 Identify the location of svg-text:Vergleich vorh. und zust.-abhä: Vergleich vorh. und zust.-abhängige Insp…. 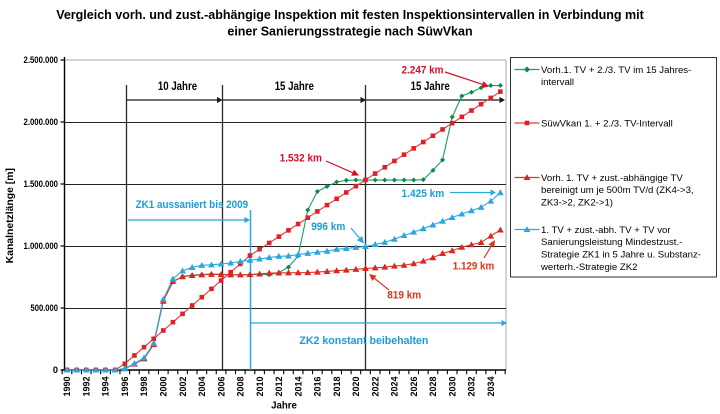
(350, 15).